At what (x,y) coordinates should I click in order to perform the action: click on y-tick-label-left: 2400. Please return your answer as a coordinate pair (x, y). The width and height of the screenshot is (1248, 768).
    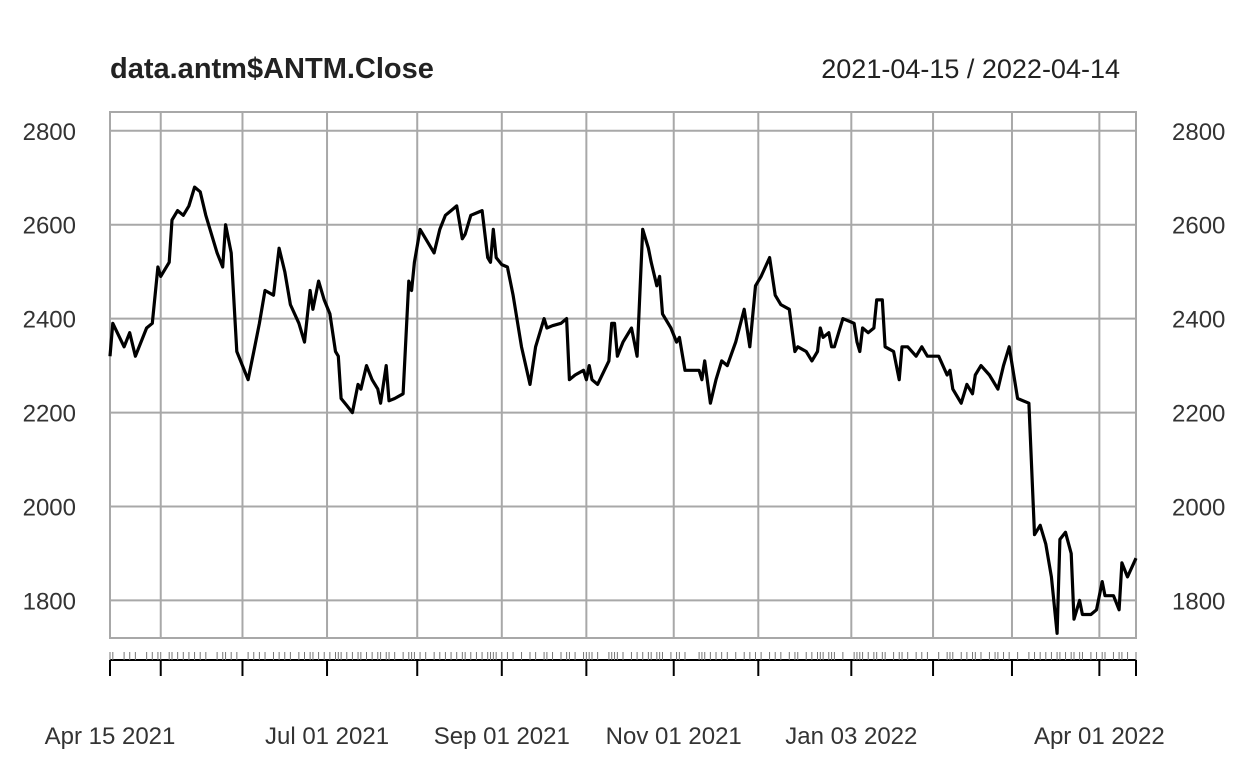
    Looking at the image, I should click on (49, 320).